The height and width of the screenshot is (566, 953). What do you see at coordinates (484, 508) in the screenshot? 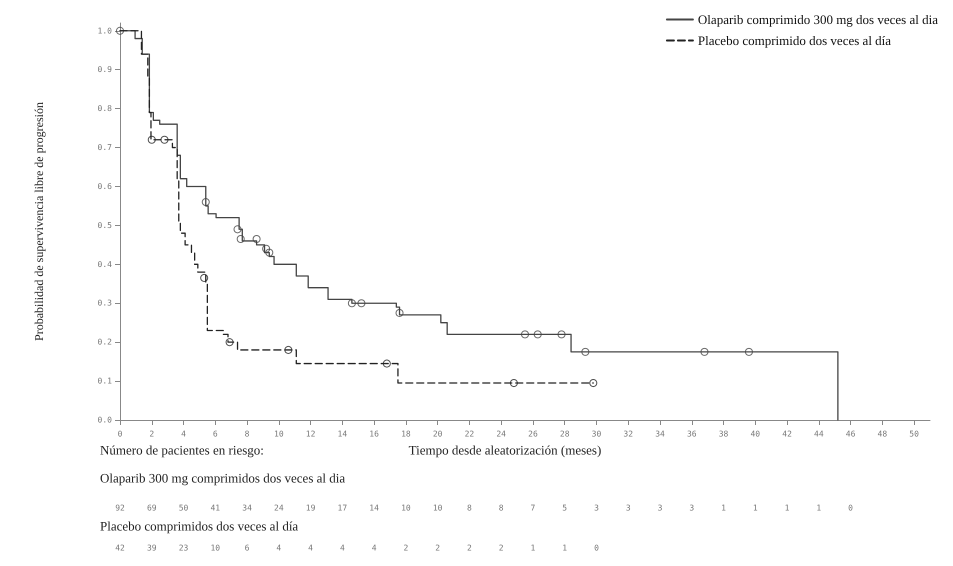
I see `text: 92 69 50 41 34 24 19 17 14 10 10 8 8 7 5 3 3 3 3 1 1 1 1 0` at bounding box center [484, 508].